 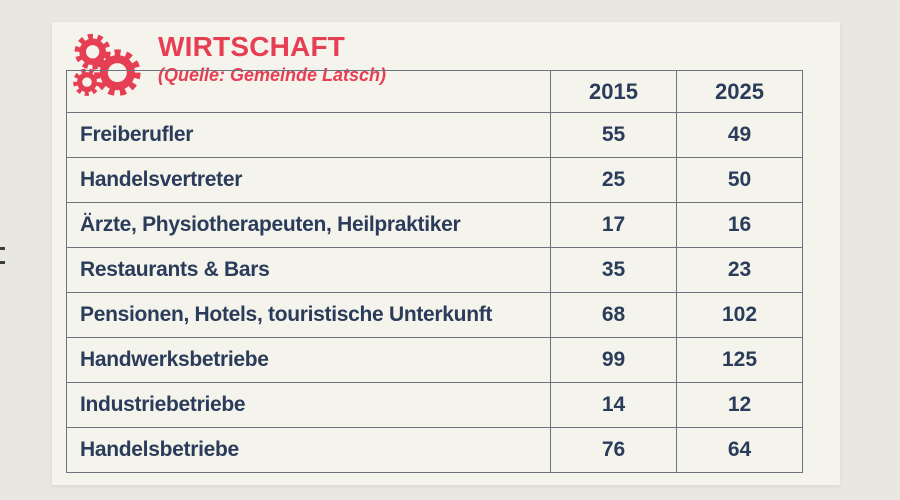 What do you see at coordinates (308, 450) in the screenshot?
I see `row-label: Handelsbetriebe` at bounding box center [308, 450].